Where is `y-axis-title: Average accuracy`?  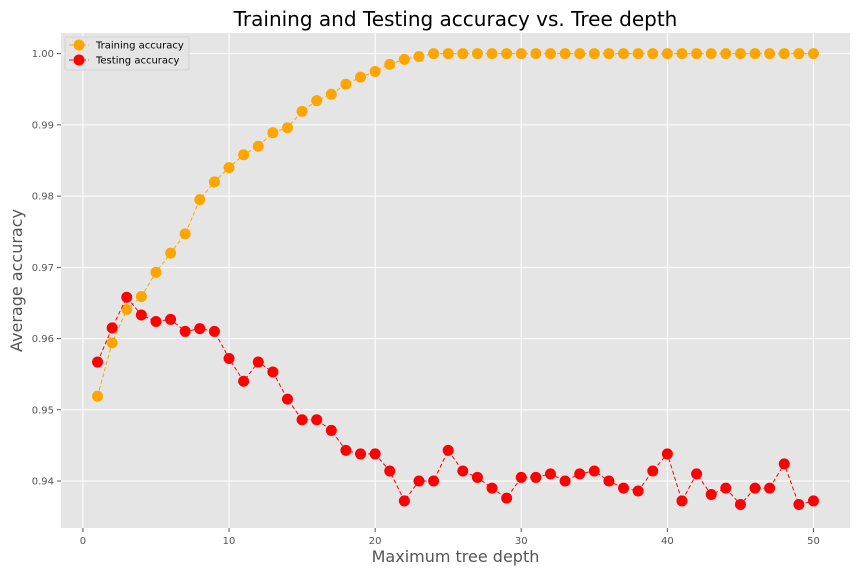
y-axis-title: Average accuracy is located at coordinates (16, 280).